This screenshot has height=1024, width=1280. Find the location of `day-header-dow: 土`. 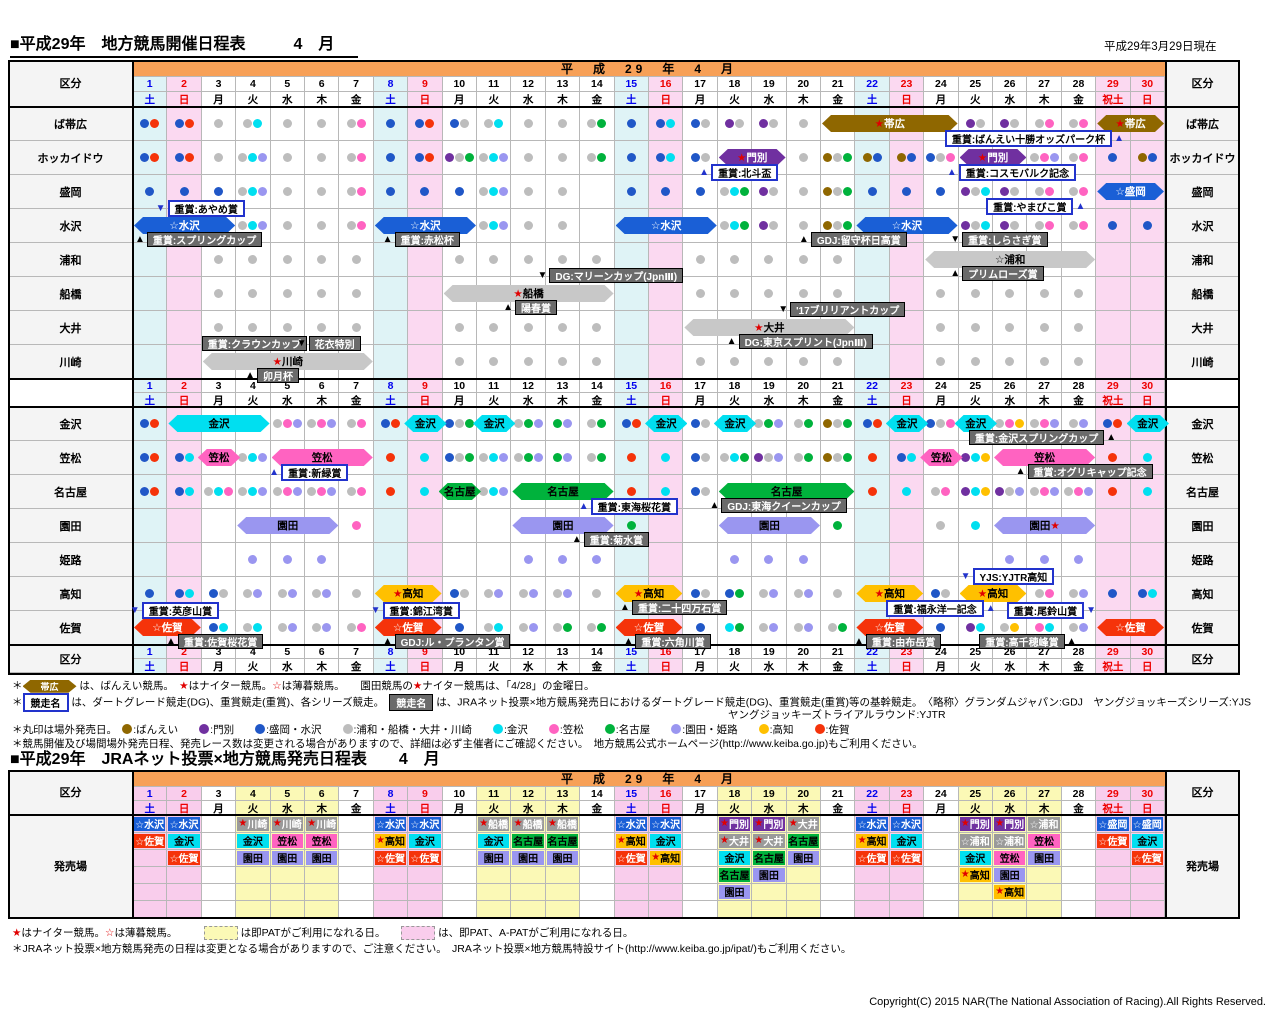

day-header-dow: 土 is located at coordinates (631, 400).